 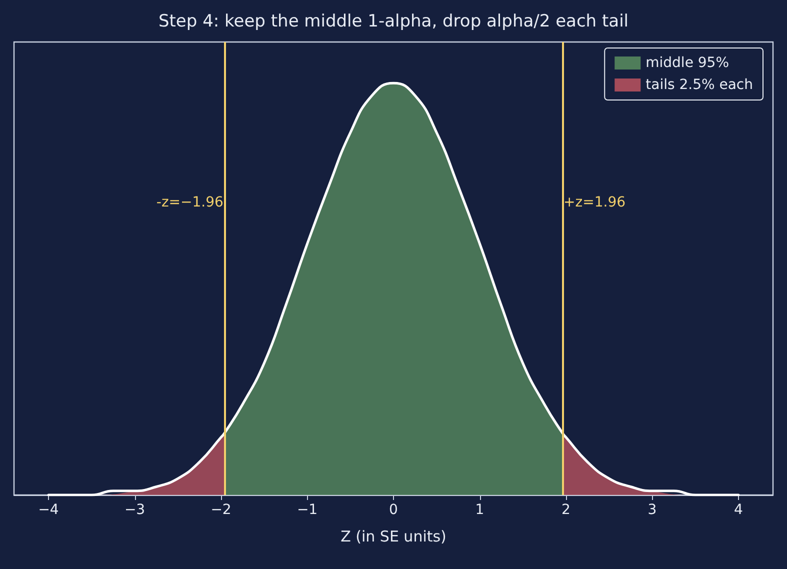 I want to click on x-tick-label: −1, so click(x=307, y=510).